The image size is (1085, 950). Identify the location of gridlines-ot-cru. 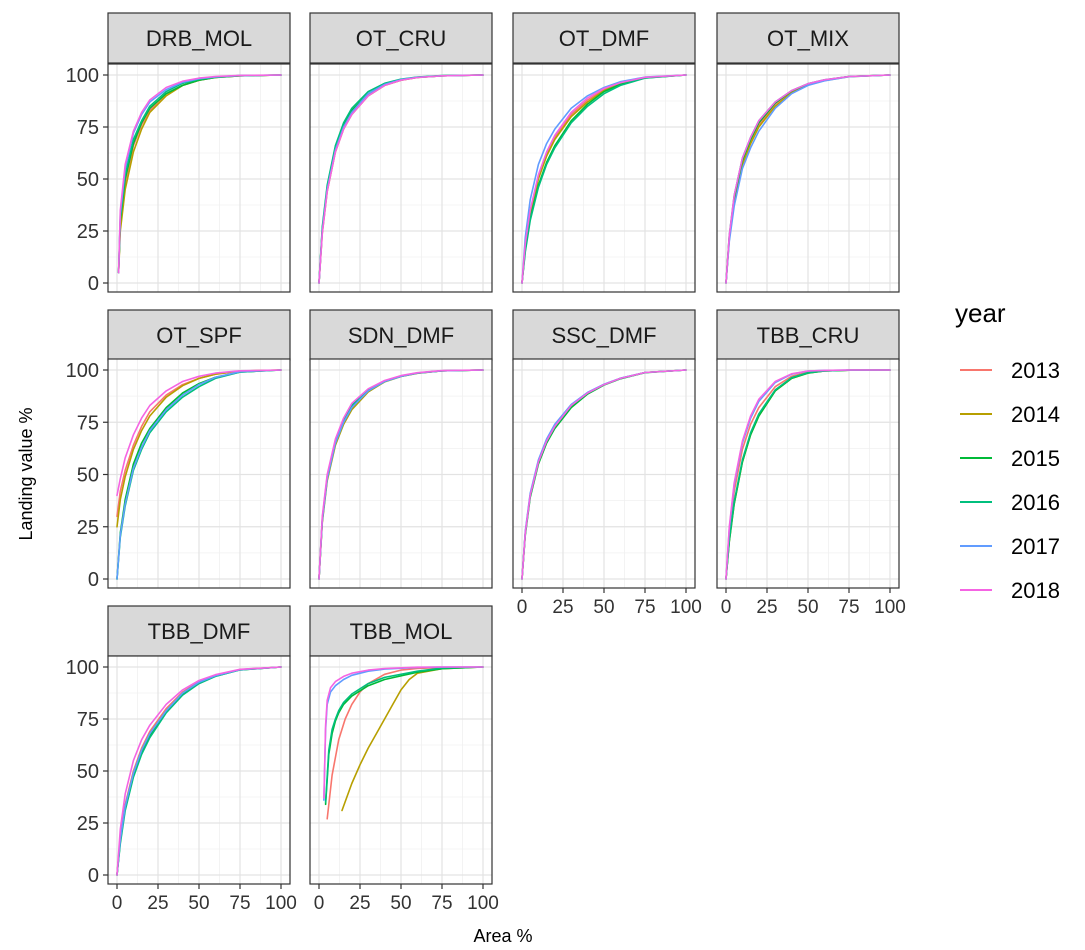
(401, 178).